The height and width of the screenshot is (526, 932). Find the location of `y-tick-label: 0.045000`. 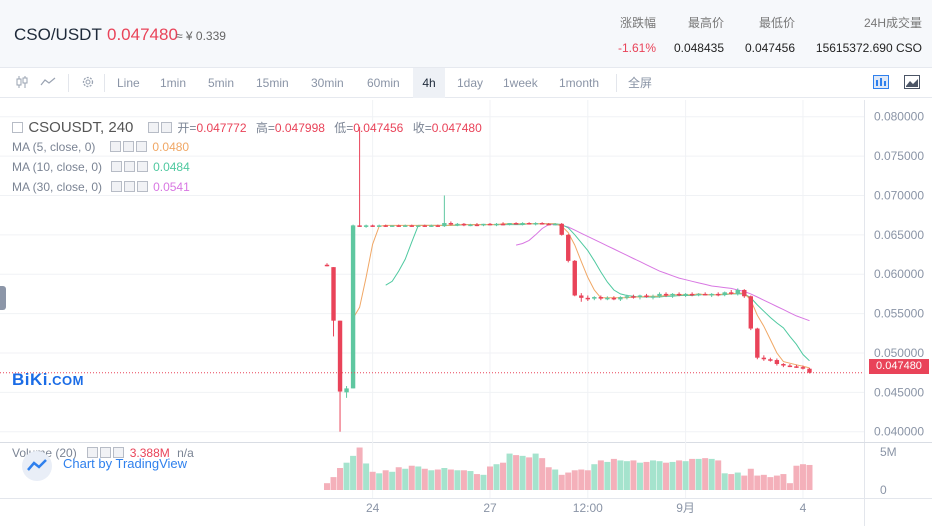

y-tick-label: 0.045000 is located at coordinates (899, 392).